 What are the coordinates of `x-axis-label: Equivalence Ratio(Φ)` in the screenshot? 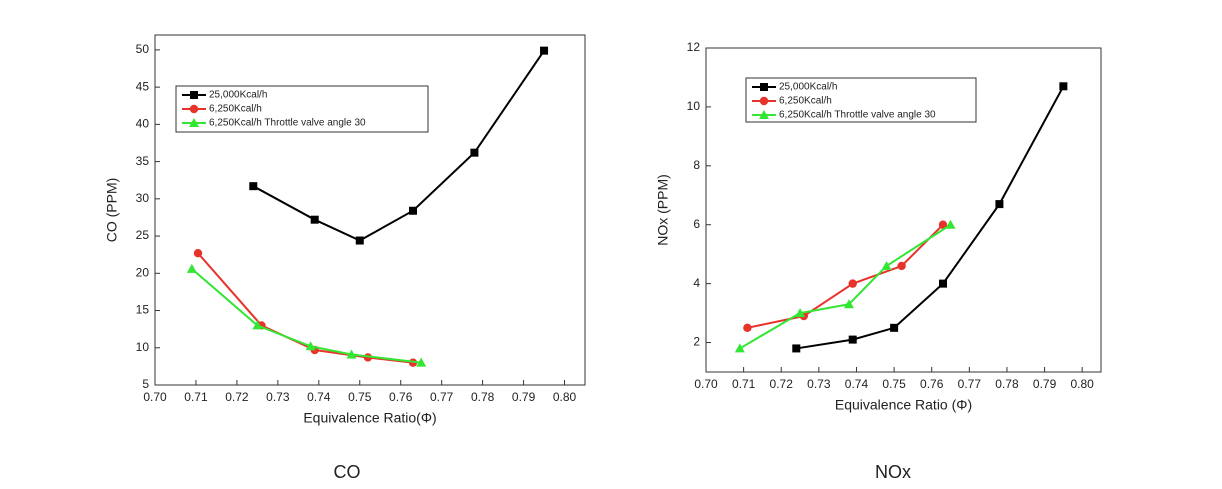 It's located at (369, 418).